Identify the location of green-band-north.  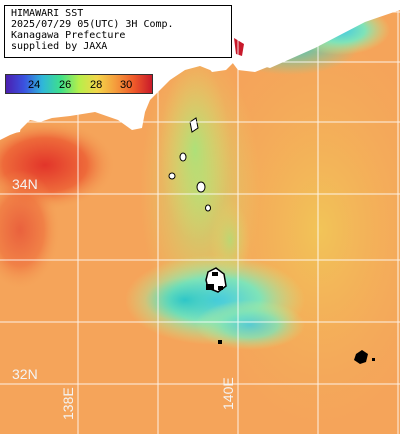
(195, 150).